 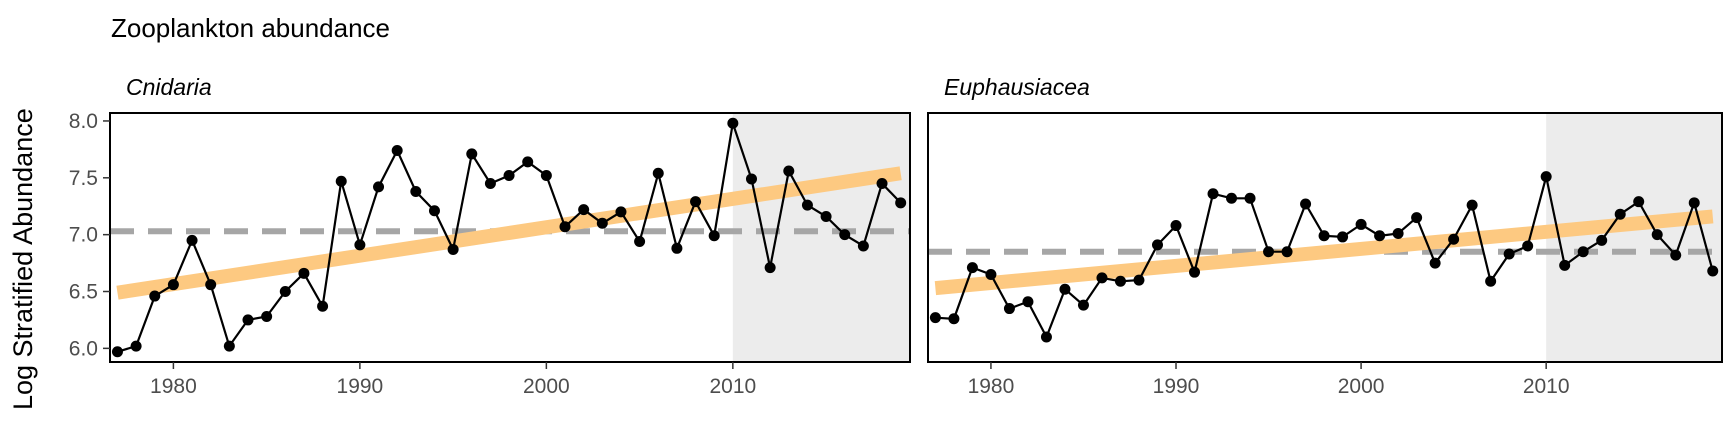 I want to click on x-tick-label: 1990, so click(x=360, y=386).